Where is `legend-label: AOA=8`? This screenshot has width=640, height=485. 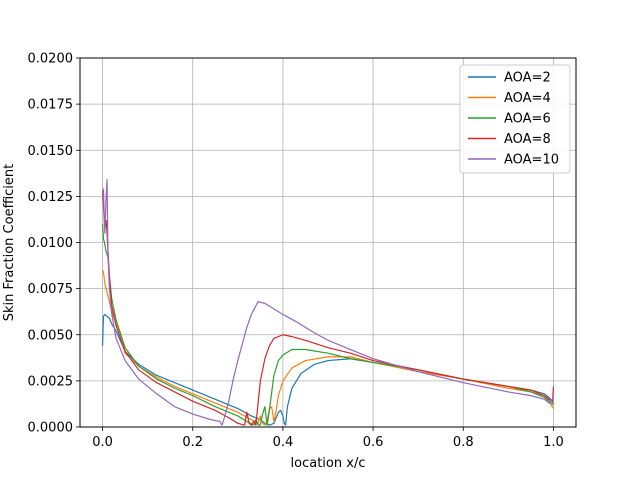
legend-label: AOA=8 is located at coordinates (527, 139).